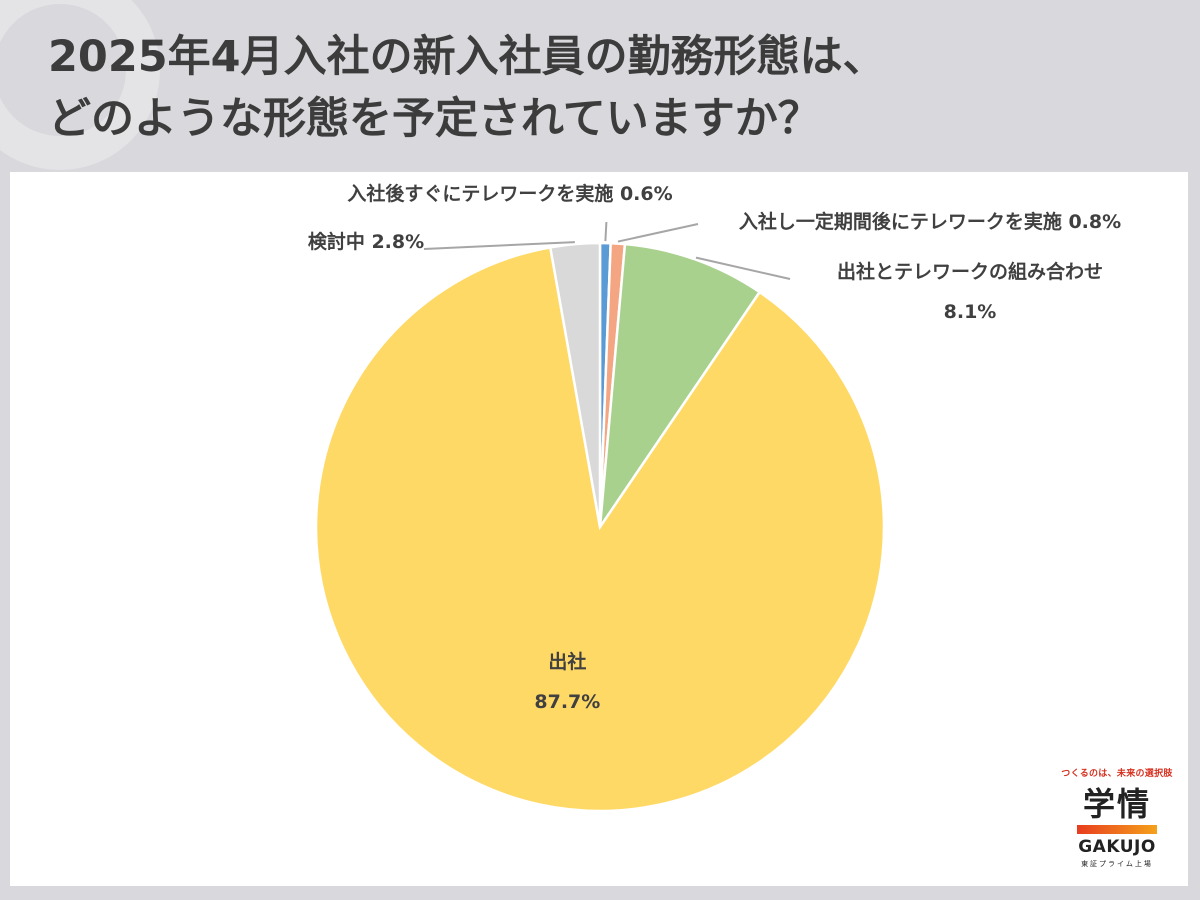  I want to click on gakujo-logo: つくるのは、未来の選択肢 学情 GAKUJO 東証プライム上場, so click(1117, 822).